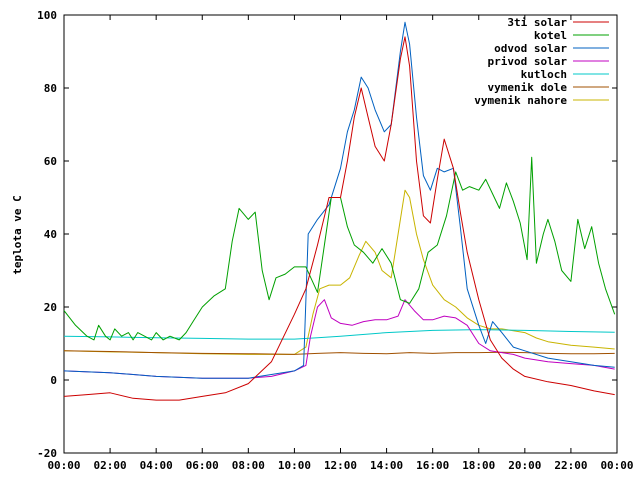 This screenshot has height=480, width=640. I want to click on y-tick-label: 60, so click(50, 161).